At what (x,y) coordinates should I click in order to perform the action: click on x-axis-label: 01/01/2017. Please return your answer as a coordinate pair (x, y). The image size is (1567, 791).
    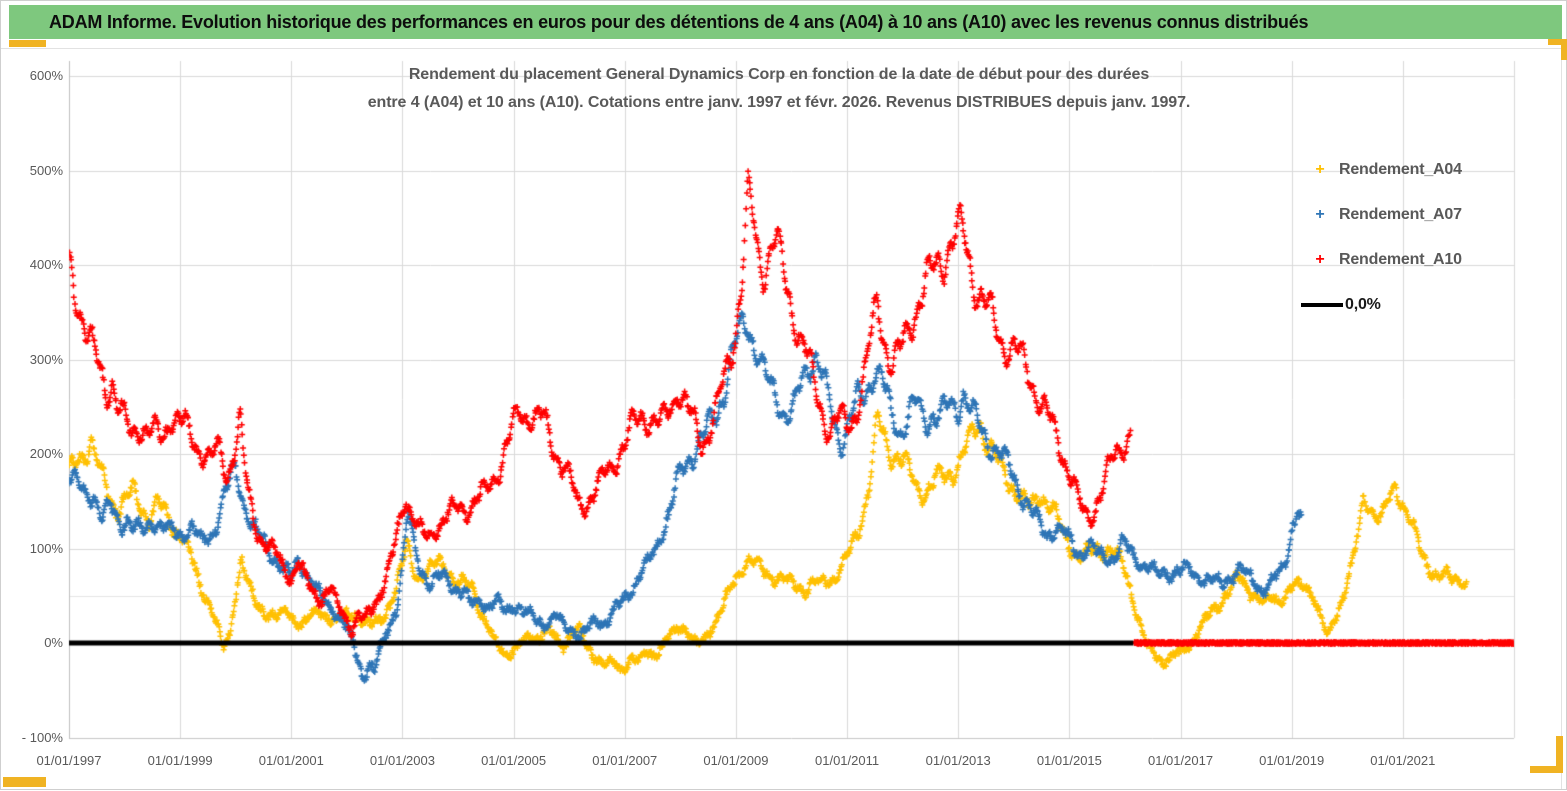
    Looking at the image, I should click on (1180, 760).